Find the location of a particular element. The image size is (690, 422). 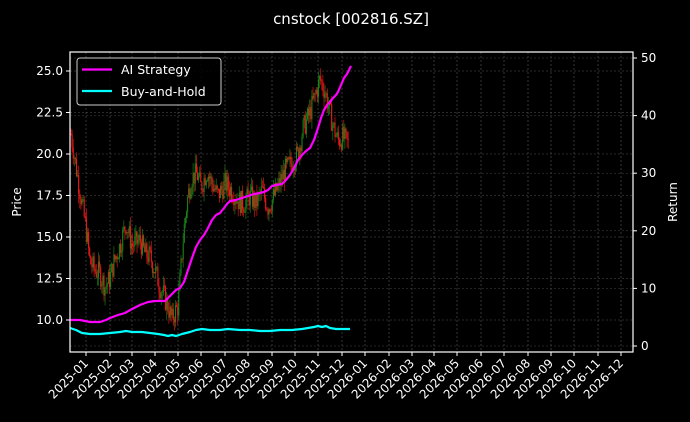

legend-label-buy-and-hold: Buy-and-Hold is located at coordinates (163, 91).